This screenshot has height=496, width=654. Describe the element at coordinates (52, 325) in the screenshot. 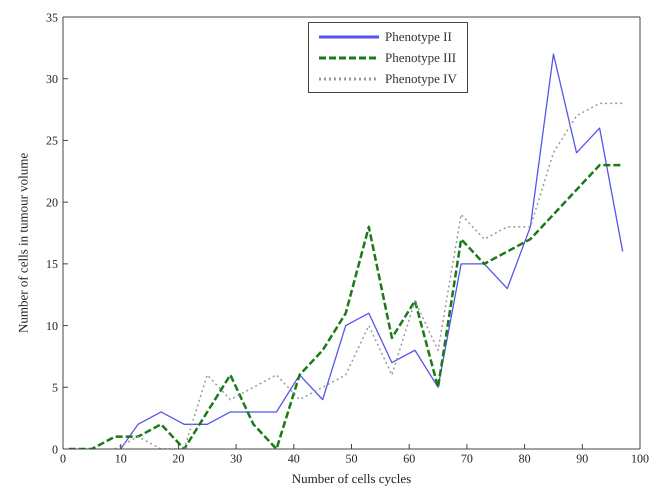

I see `y-tick-label: 10` at that location.